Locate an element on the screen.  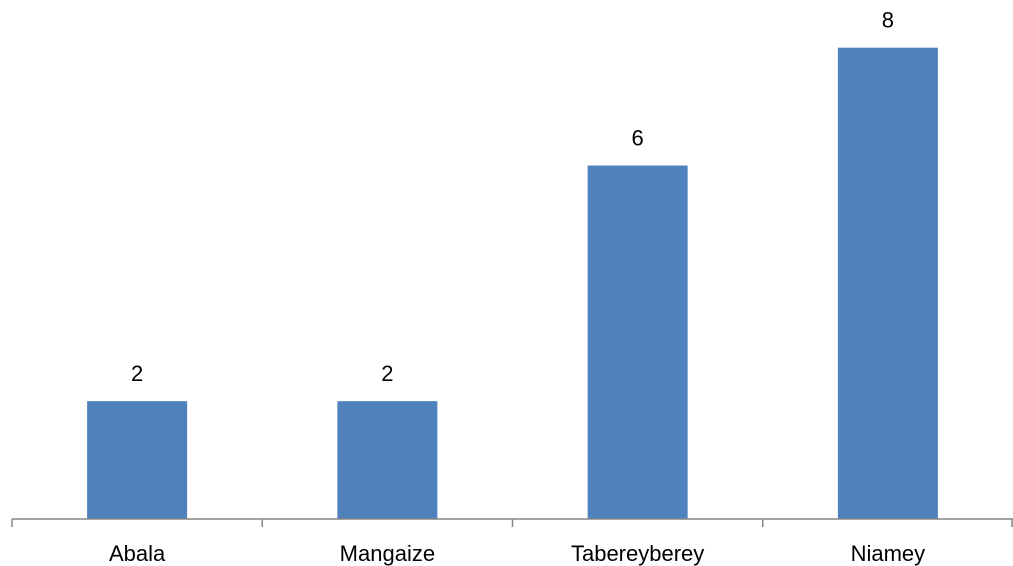
data-label-mangaize: 2 is located at coordinates (387, 373).